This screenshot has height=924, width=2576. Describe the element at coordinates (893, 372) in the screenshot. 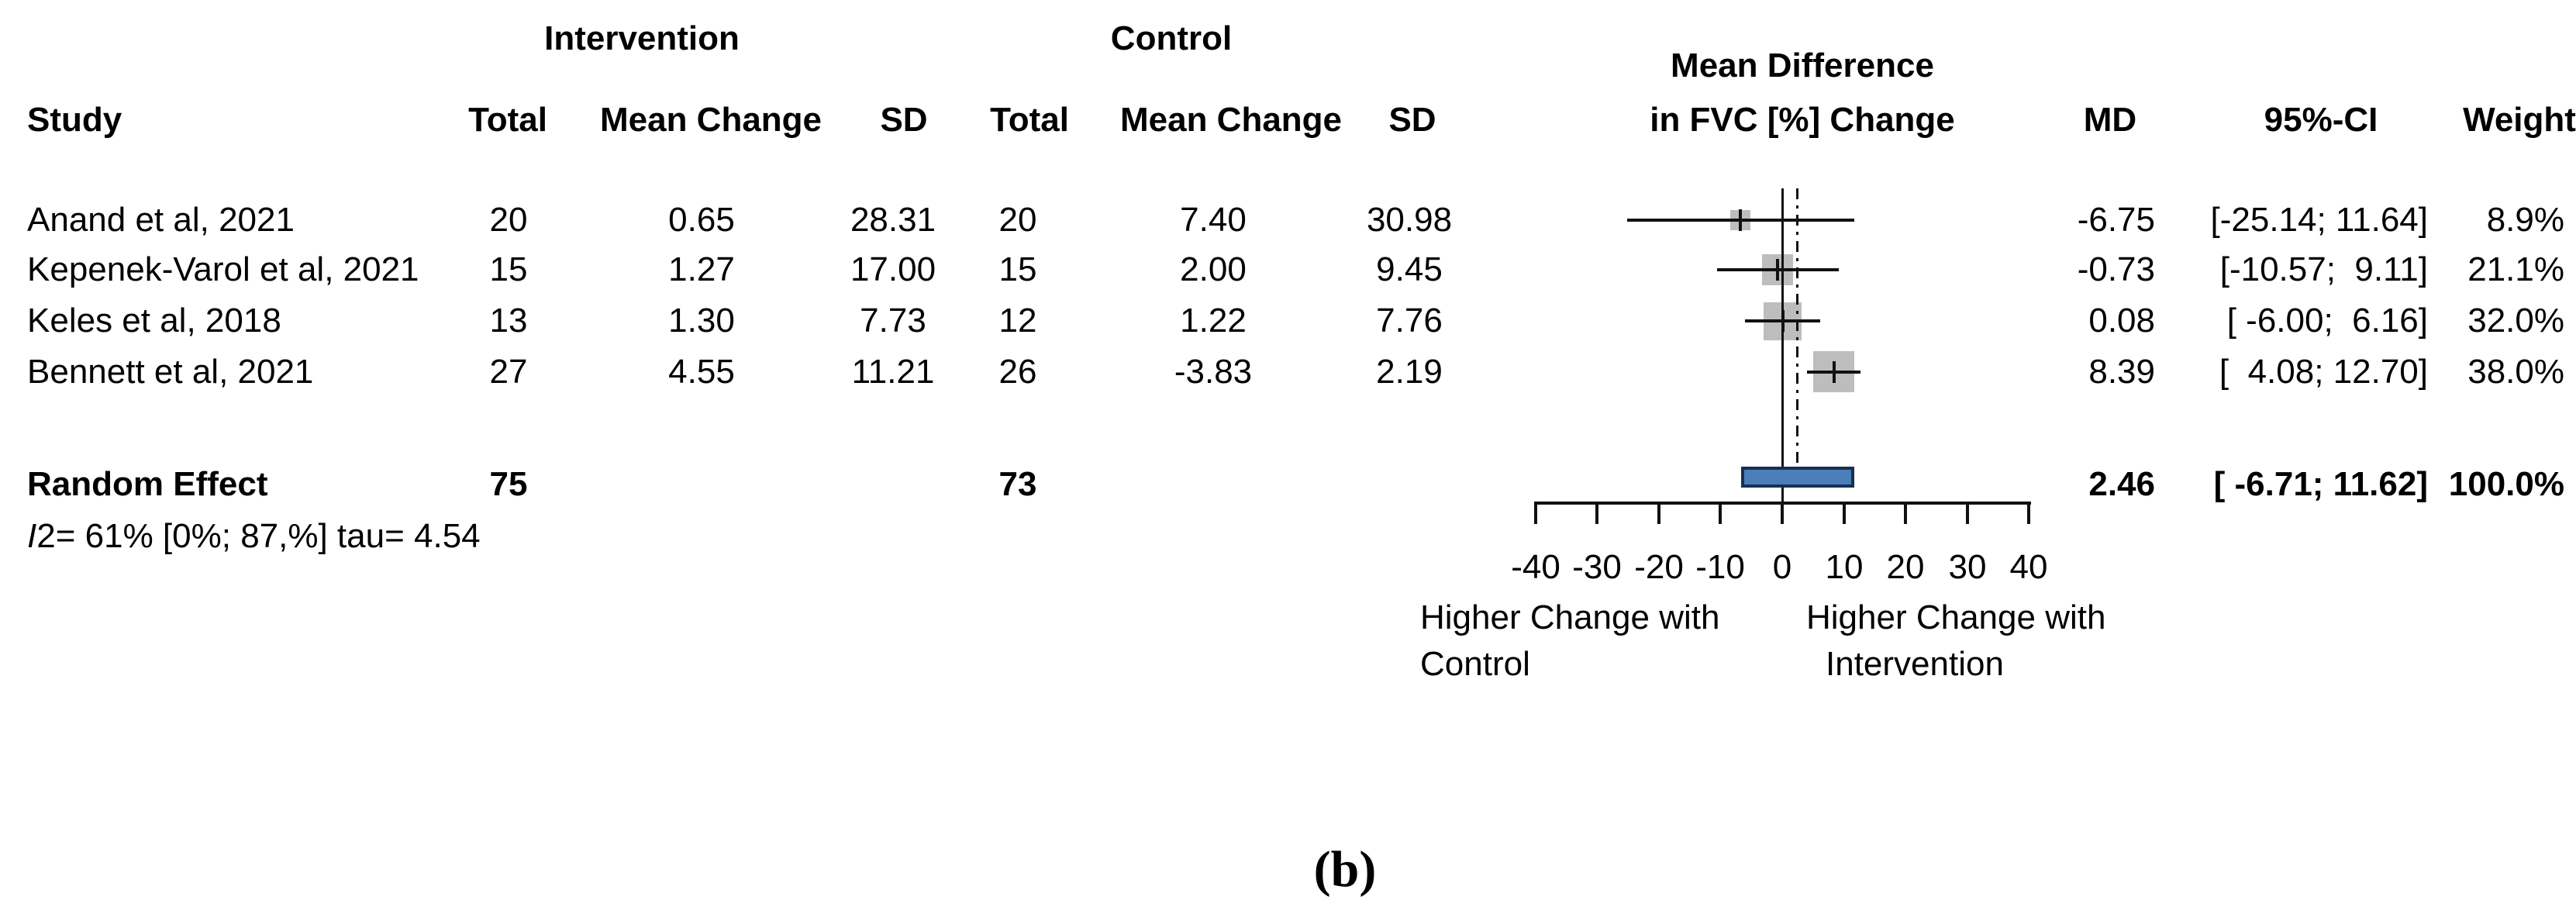

I see `sd-int: 11.21` at that location.